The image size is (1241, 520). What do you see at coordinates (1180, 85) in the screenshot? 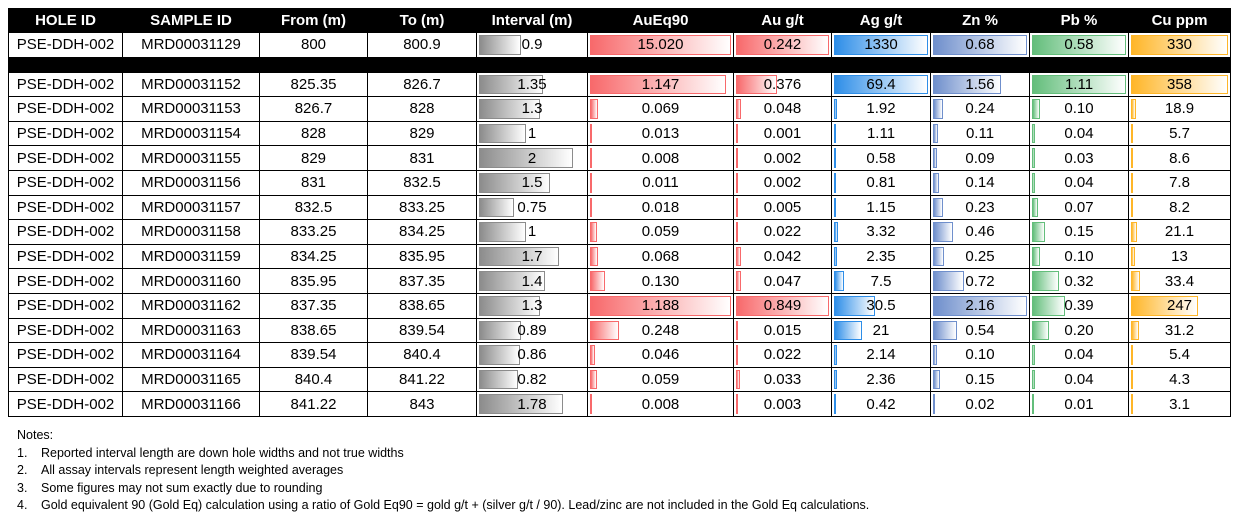
I see `table-cell: 358` at bounding box center [1180, 85].